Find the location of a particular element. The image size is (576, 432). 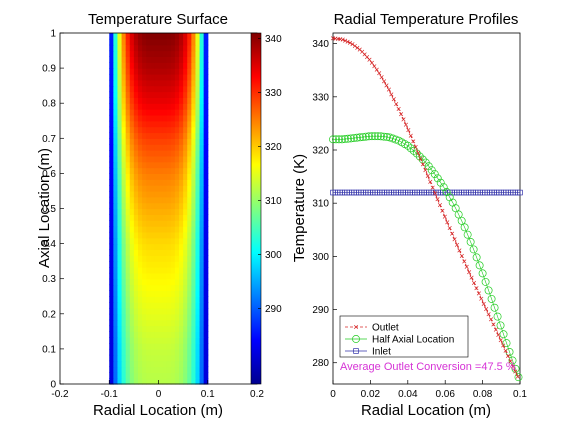

right-y-tick-label: 290 is located at coordinates (320, 310).